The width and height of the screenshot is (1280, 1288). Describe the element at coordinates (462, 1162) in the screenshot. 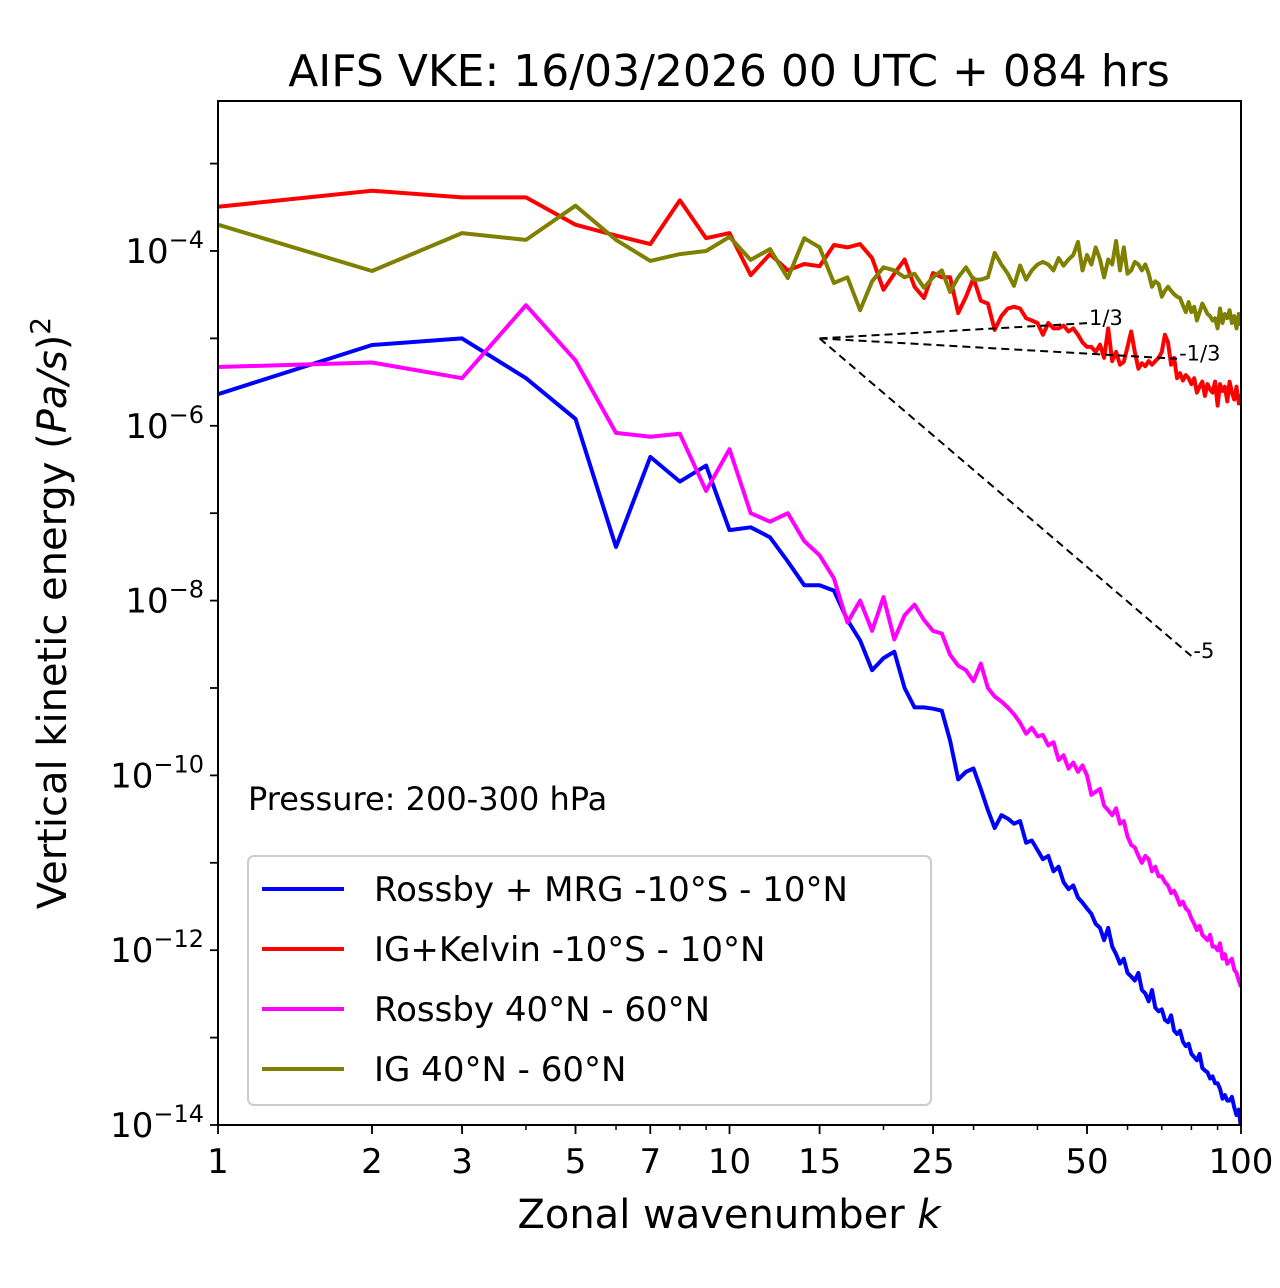

I see `x-tick-label: 3` at that location.